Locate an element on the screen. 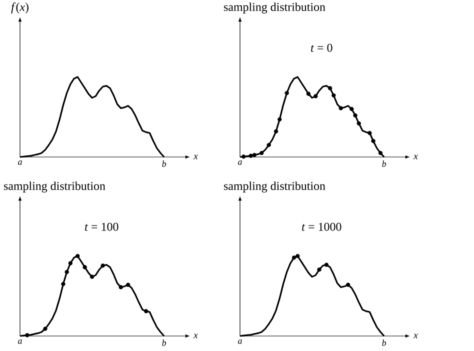  chart-subtitle: t = 1000 is located at coordinates (322, 226).